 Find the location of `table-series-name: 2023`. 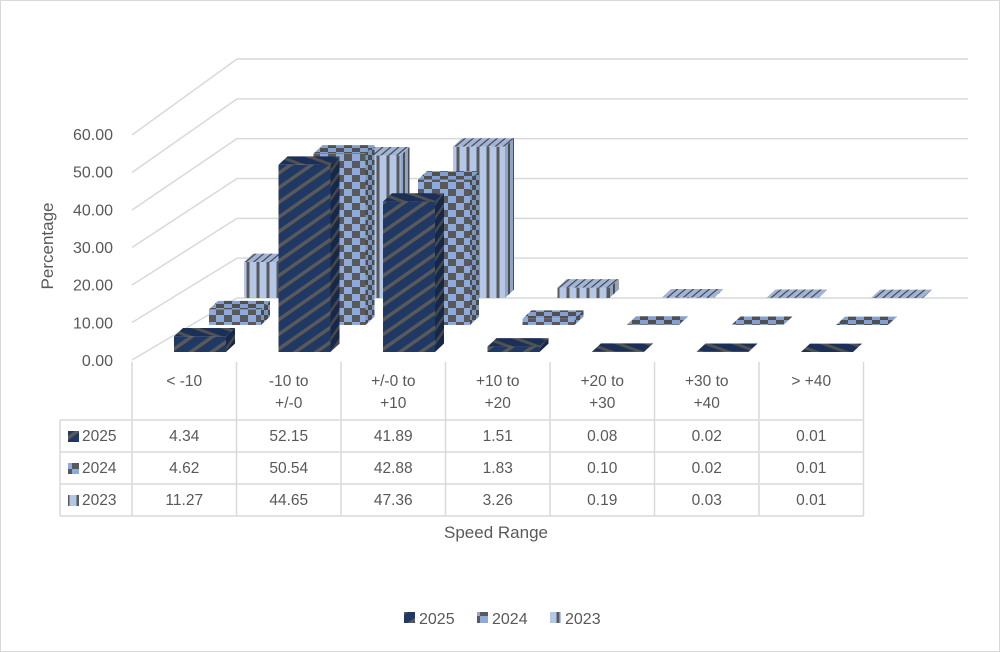

table-series-name: 2023 is located at coordinates (99, 500).